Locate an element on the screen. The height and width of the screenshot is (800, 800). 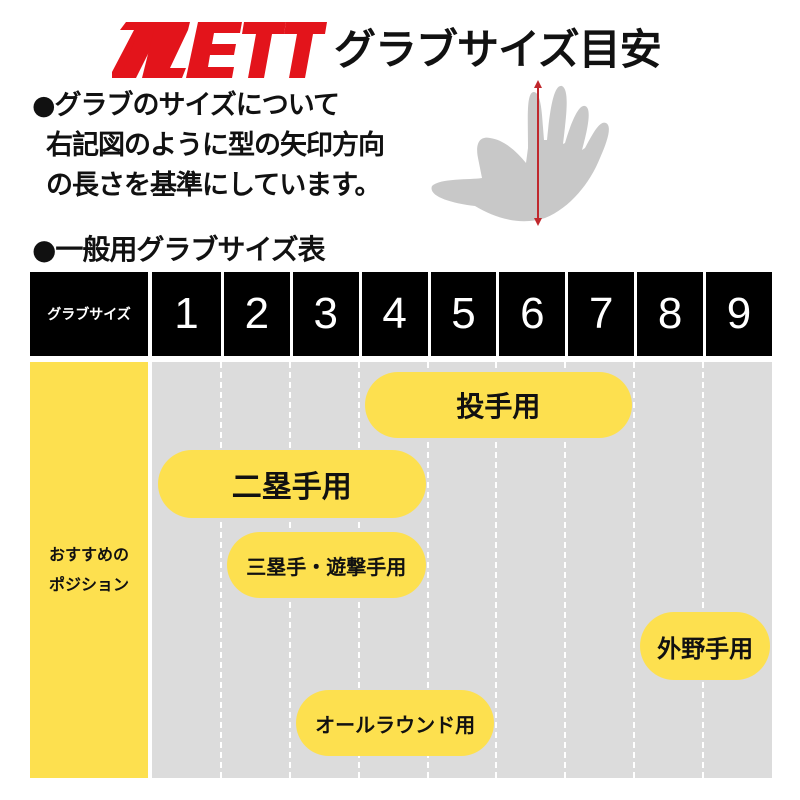
row-label-line: ポジション is located at coordinates (88, 584).